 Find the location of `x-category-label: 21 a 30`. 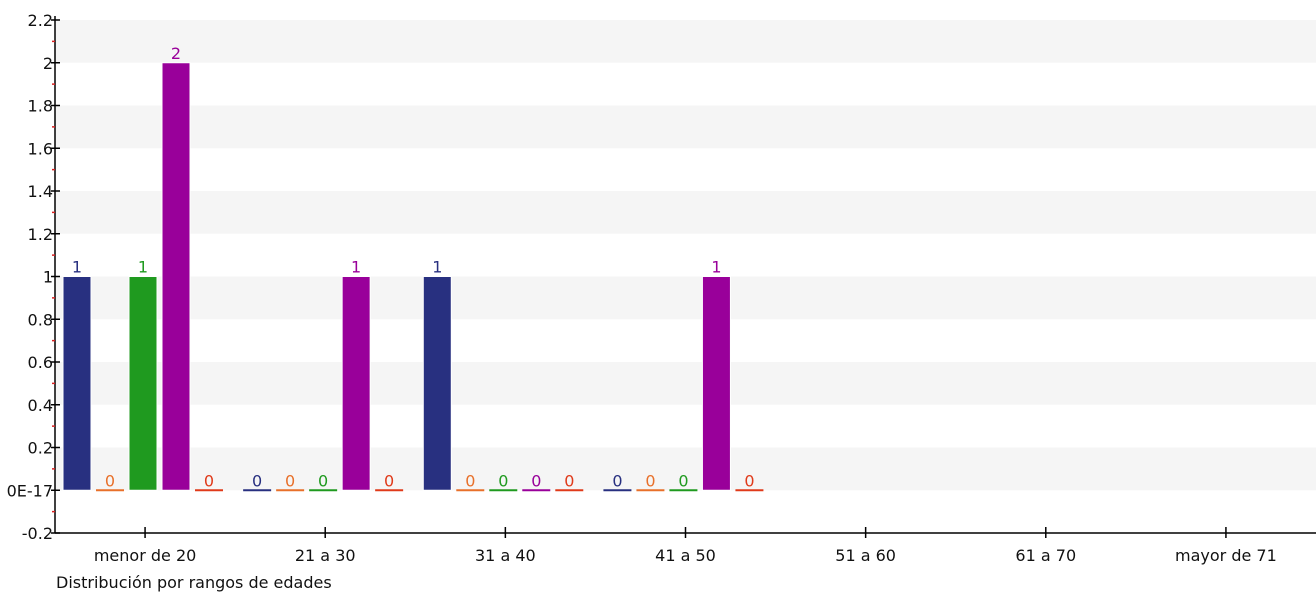

x-category-label: 21 a 30 is located at coordinates (325, 555).